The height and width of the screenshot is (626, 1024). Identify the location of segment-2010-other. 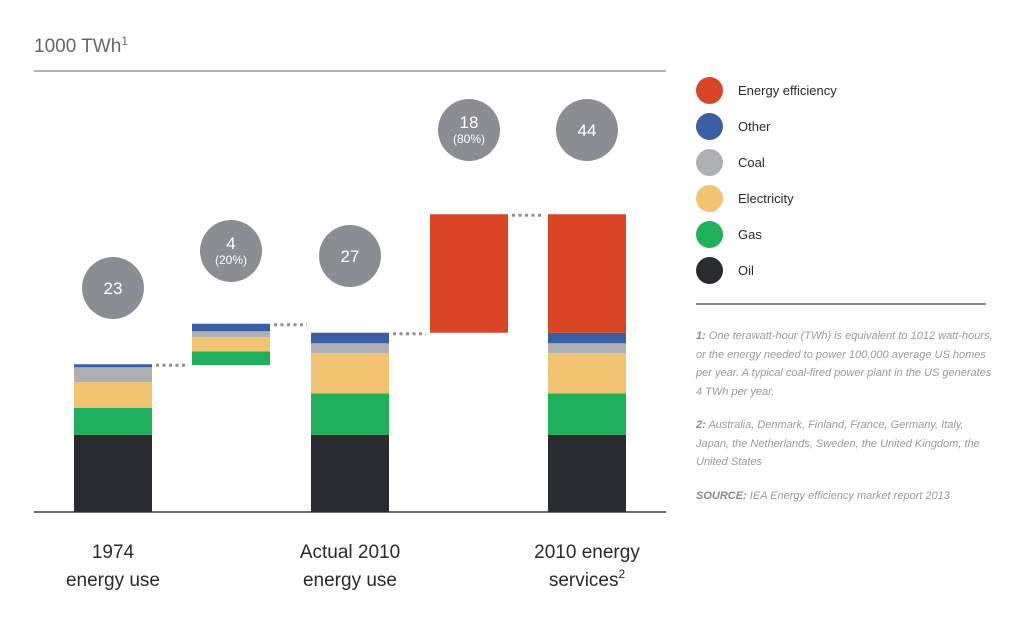
(350, 338).